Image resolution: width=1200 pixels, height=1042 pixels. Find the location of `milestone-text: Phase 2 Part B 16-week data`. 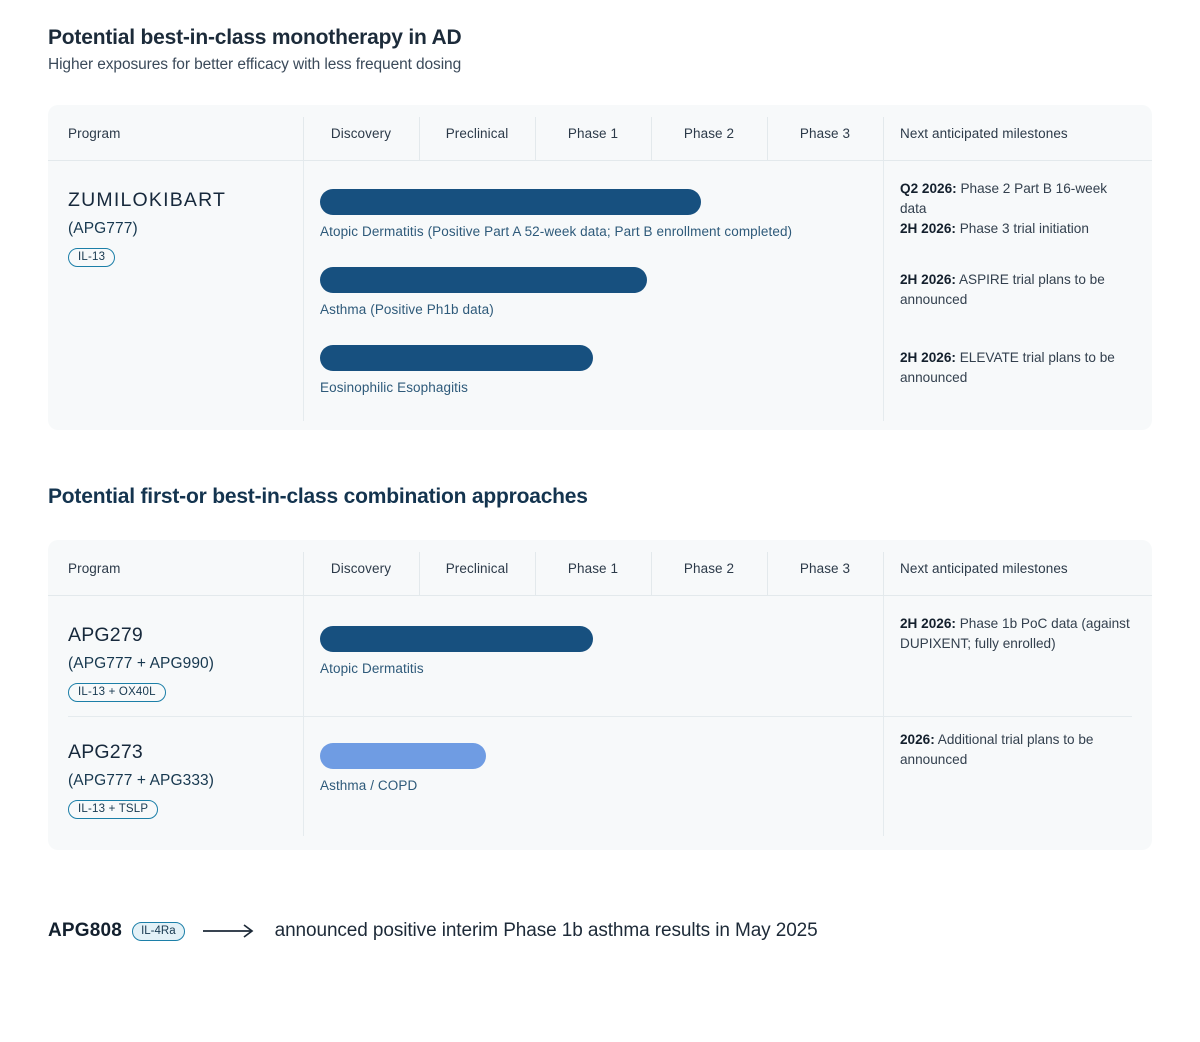

milestone-text: Phase 2 Part B 16-week data is located at coordinates (1004, 198).